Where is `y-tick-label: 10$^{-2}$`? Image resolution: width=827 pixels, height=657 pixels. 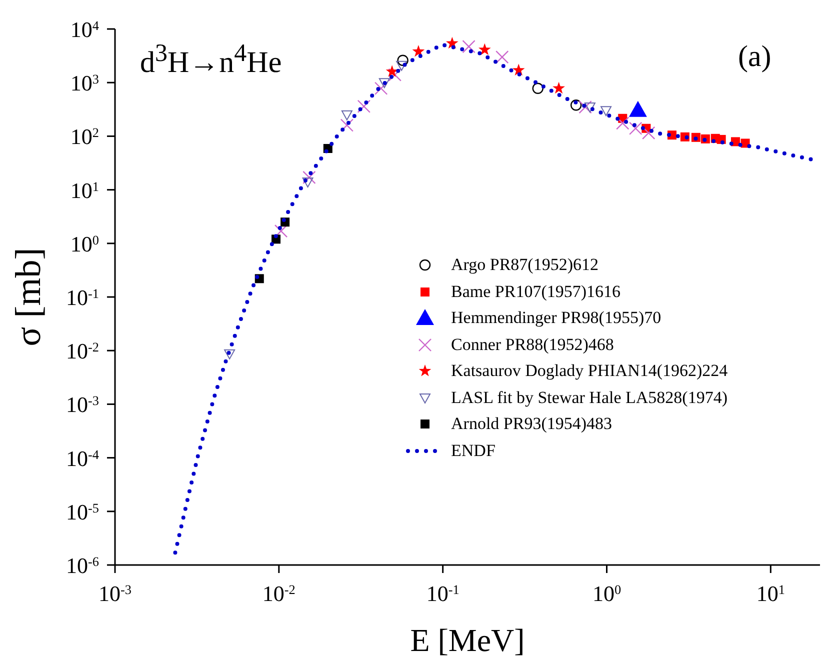
y-tick-label: 10$^{-2}$ is located at coordinates (82, 351).